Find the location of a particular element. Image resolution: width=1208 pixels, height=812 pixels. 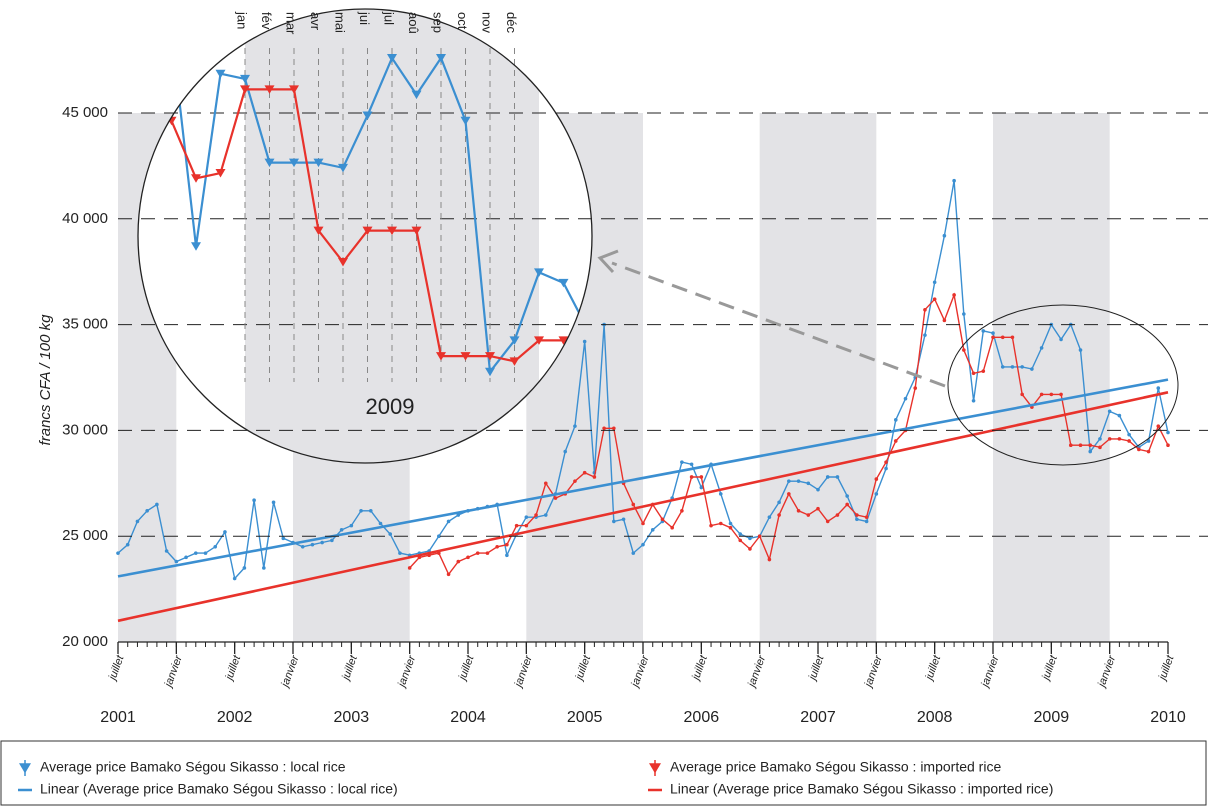

year-label: 2005 is located at coordinates (585, 717).